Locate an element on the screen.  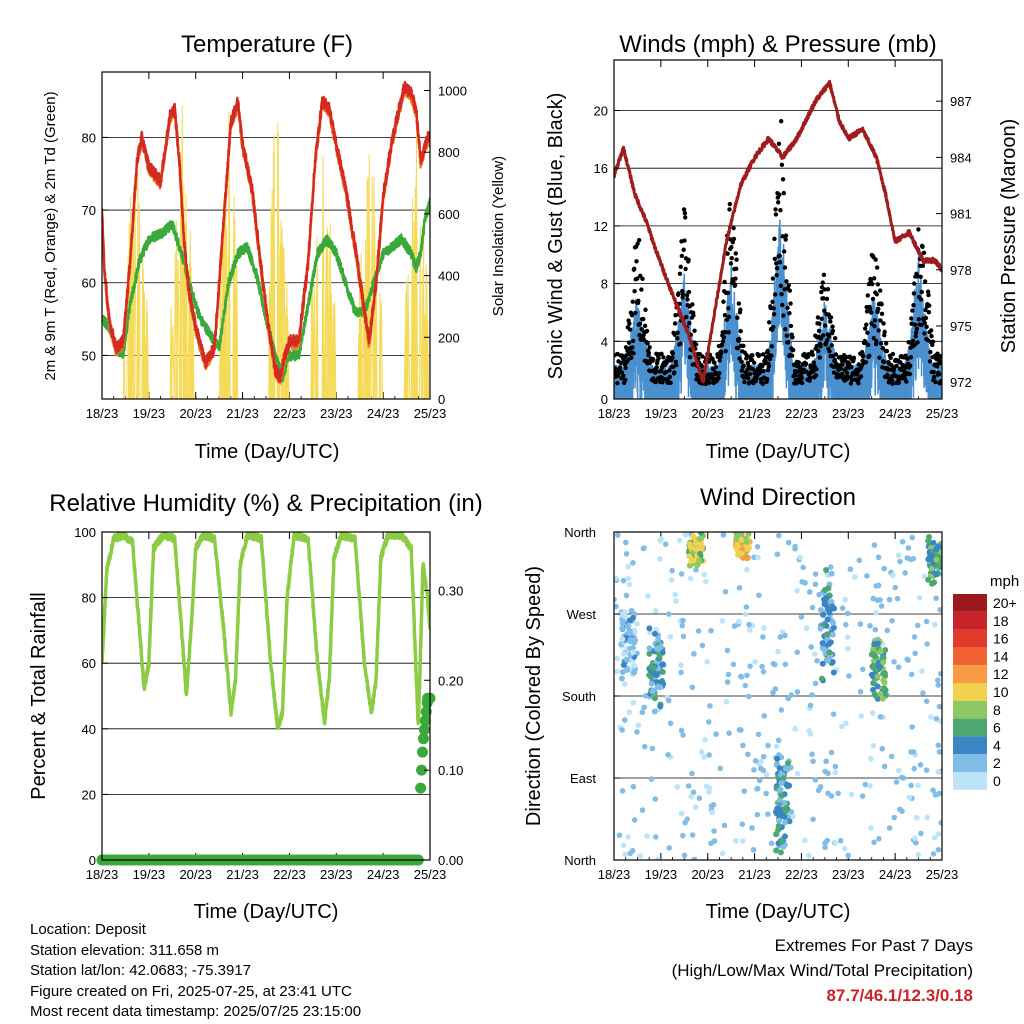
temperature-axes: 18/23 19/23 20/23 21/23 22/23 23/23 24/23 25/23 is located at coordinates (266, 246).